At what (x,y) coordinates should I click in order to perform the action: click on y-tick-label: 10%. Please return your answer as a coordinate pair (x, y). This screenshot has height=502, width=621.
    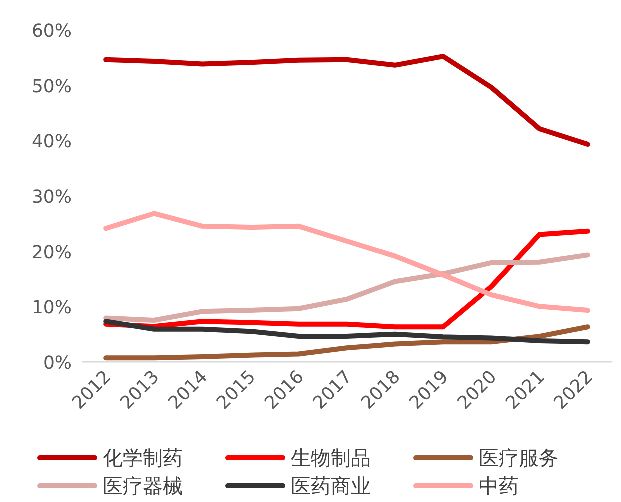
    Looking at the image, I should click on (52, 308).